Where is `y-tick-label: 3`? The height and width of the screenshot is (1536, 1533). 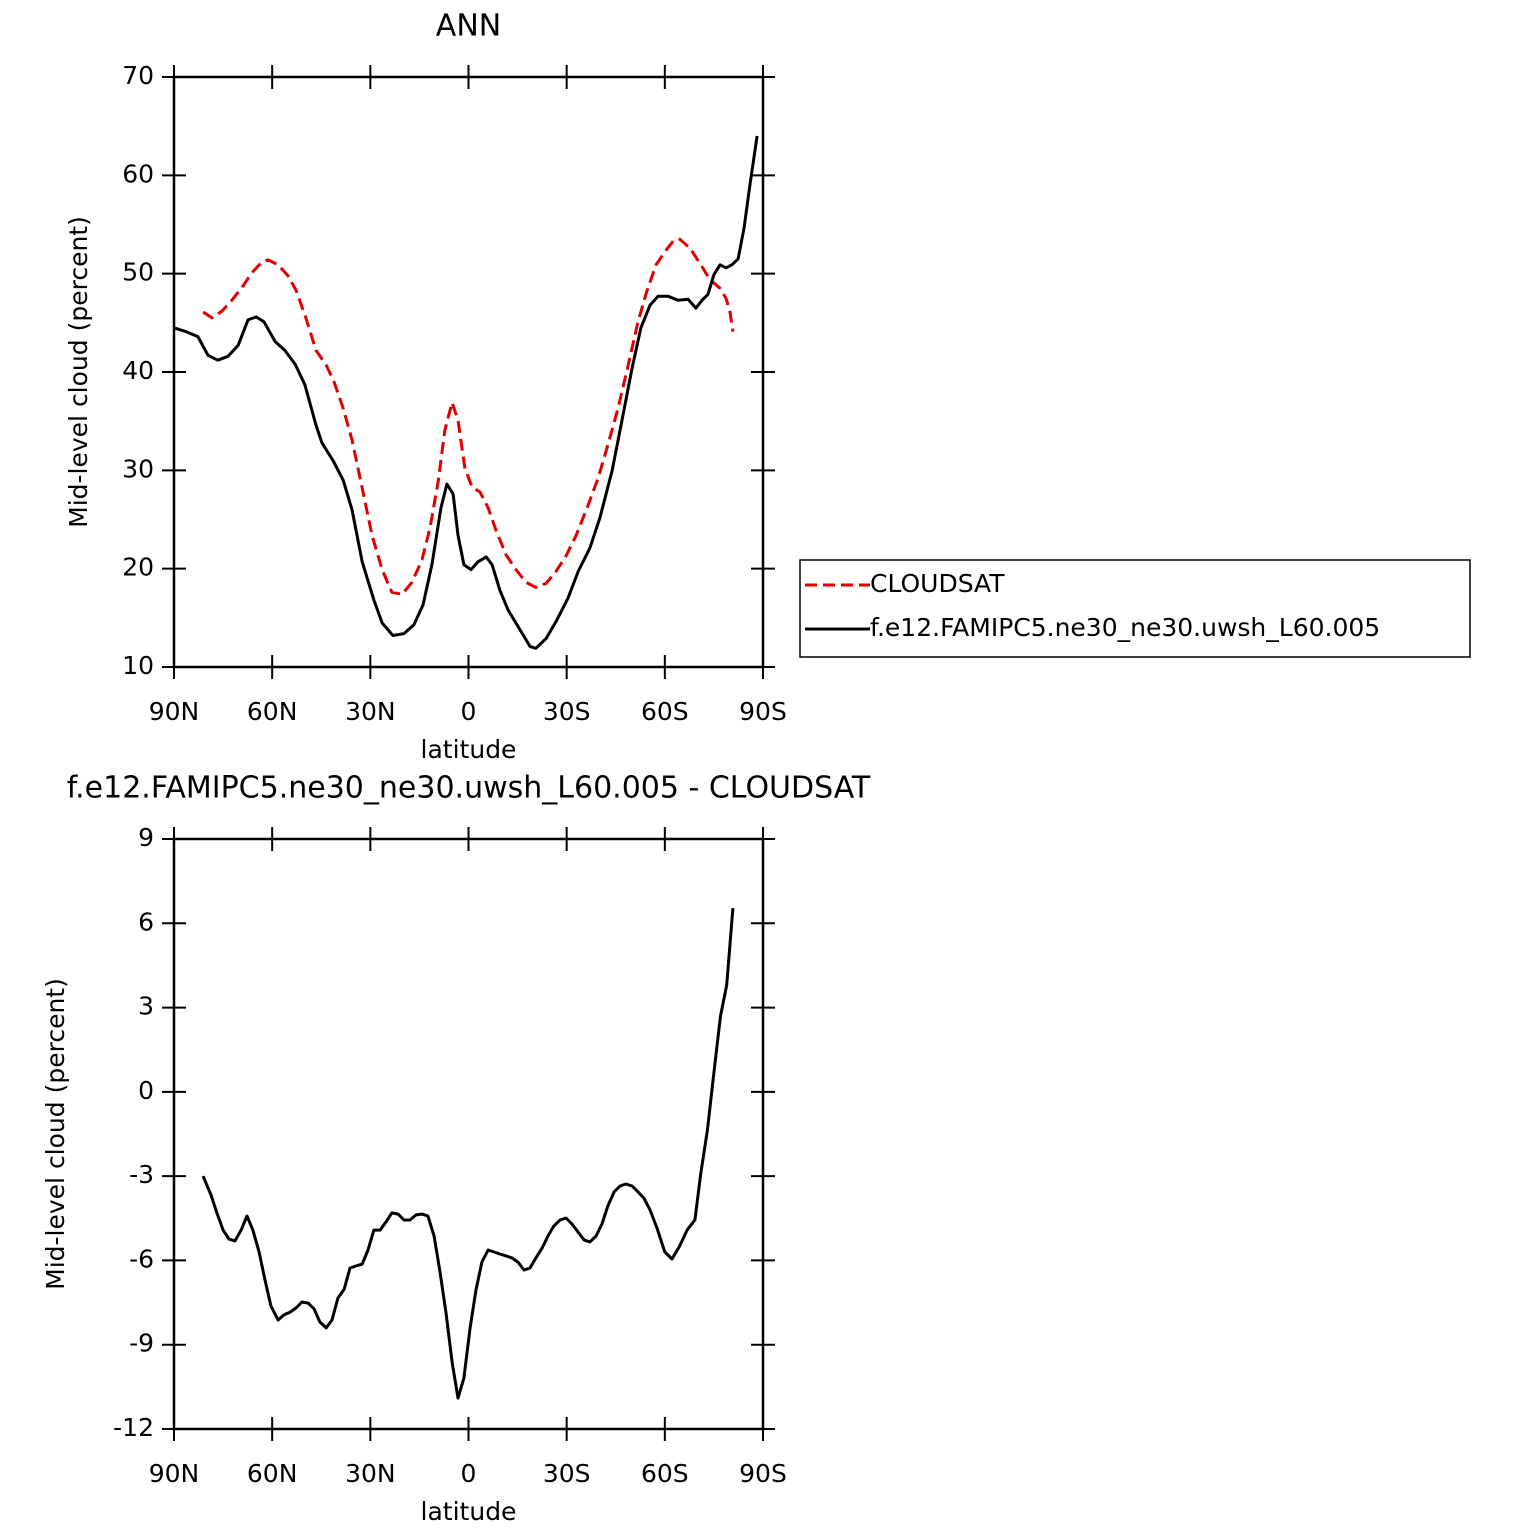 y-tick-label: 3 is located at coordinates (146, 1006).